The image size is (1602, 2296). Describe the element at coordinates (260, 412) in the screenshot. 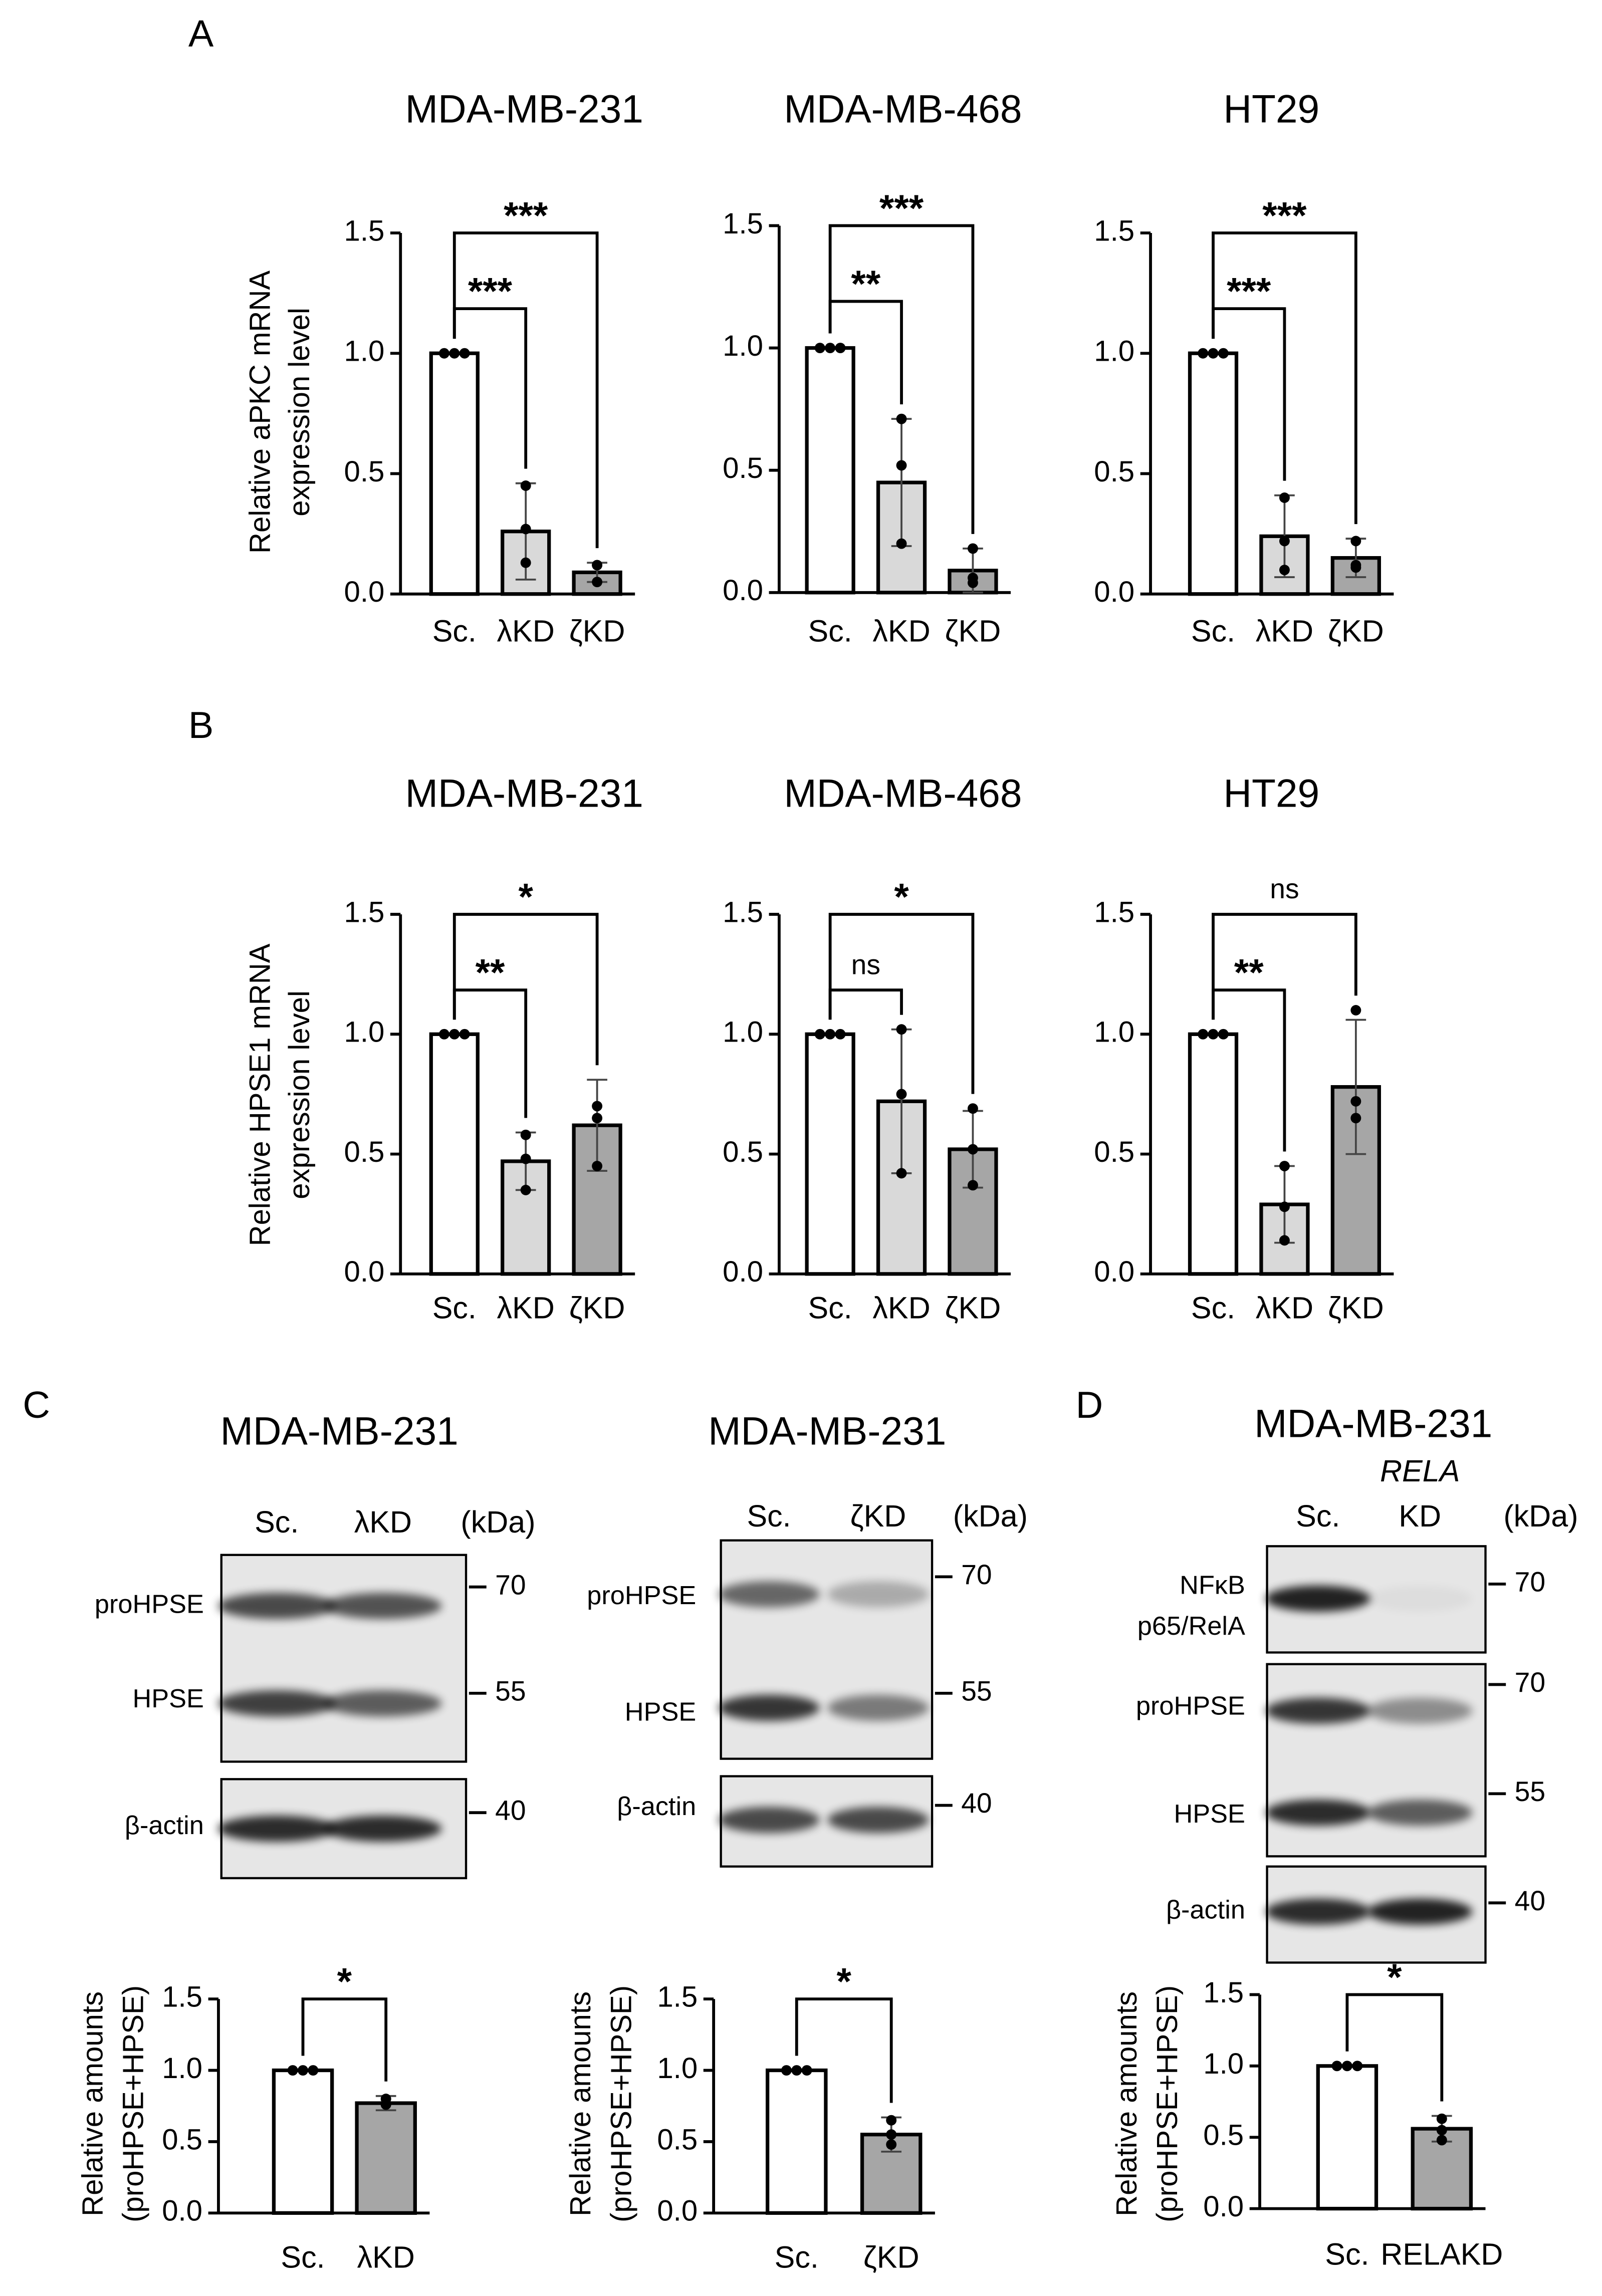

I see `y-axis-label: Relative aPKC mRNA` at that location.